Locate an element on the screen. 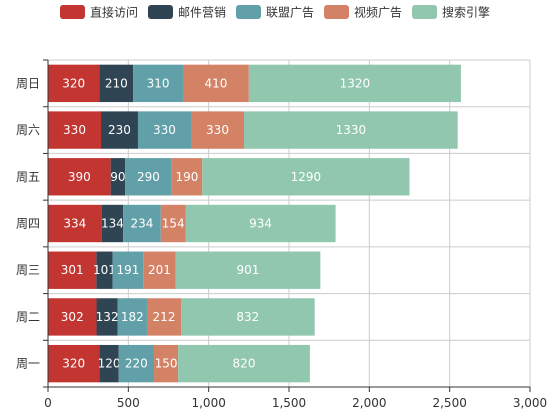 The width and height of the screenshot is (550, 420). bar-value-label: 120 is located at coordinates (109, 364).